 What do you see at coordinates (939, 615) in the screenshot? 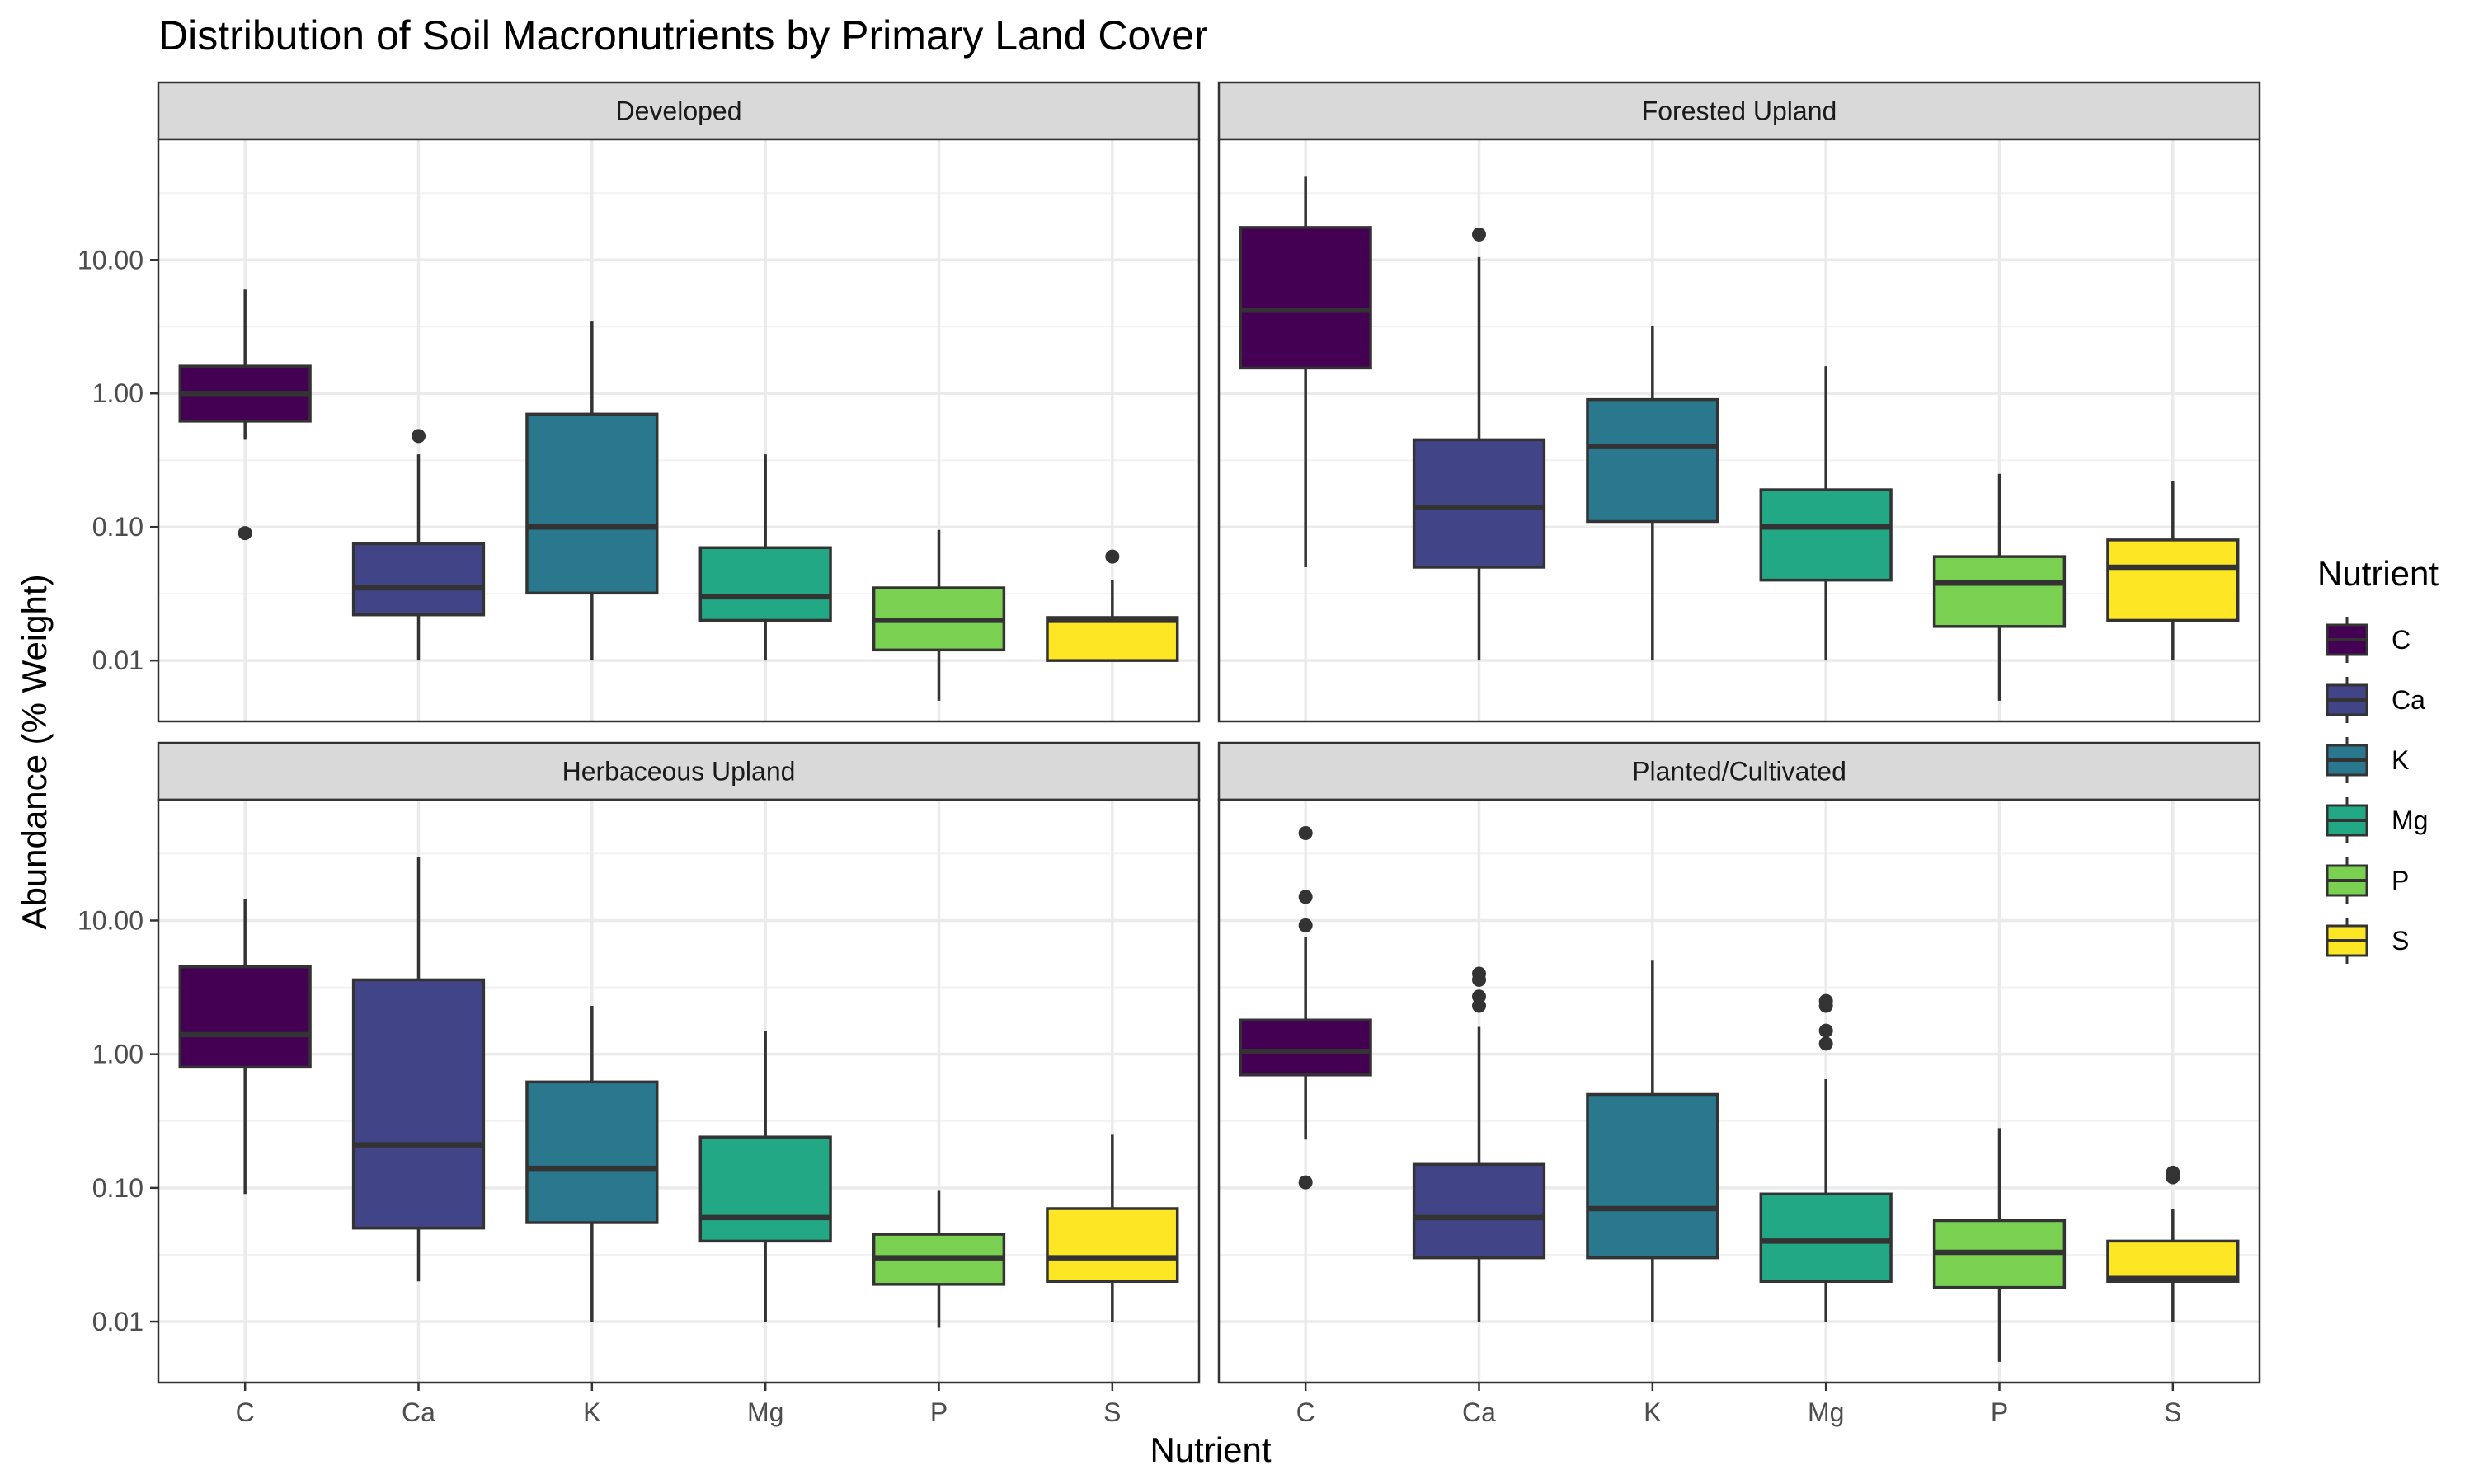
I see `box-developed-p` at bounding box center [939, 615].